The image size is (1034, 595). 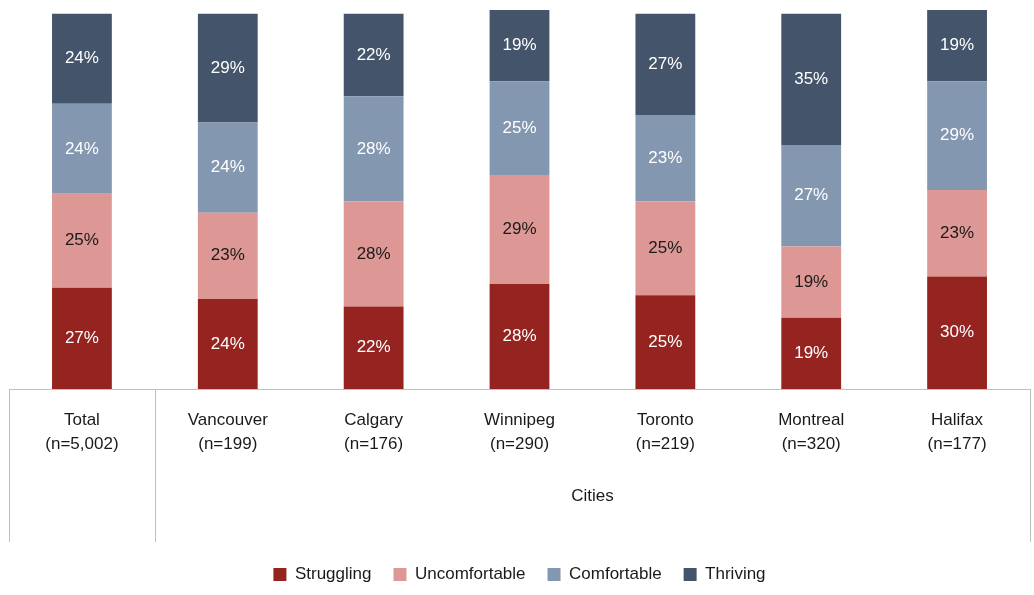 I want to click on x-tick-label: Vancouver (n=199), so click(x=228, y=431).